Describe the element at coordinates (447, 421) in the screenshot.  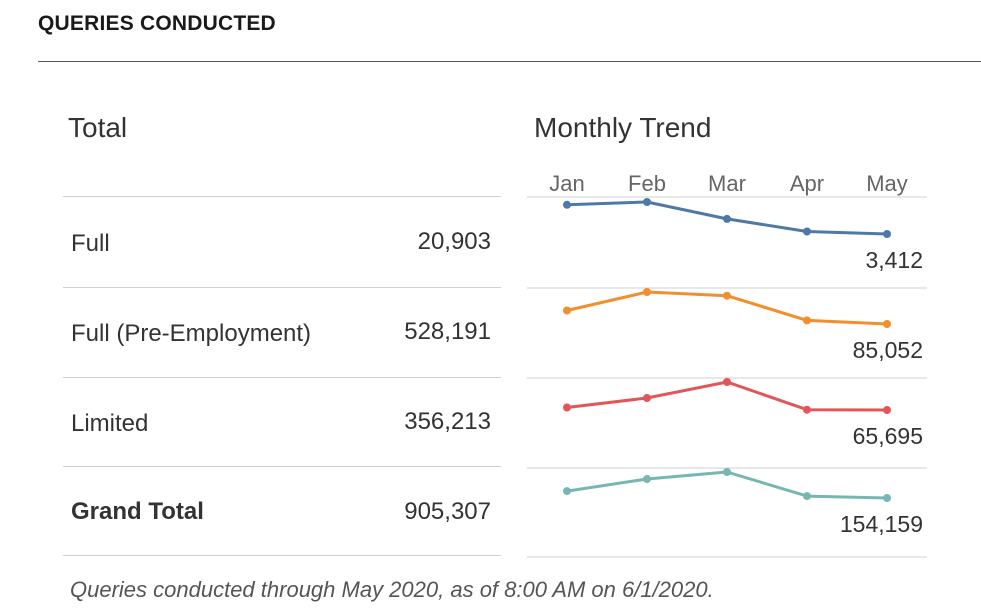
I see `row-value-limited: 356,213` at that location.